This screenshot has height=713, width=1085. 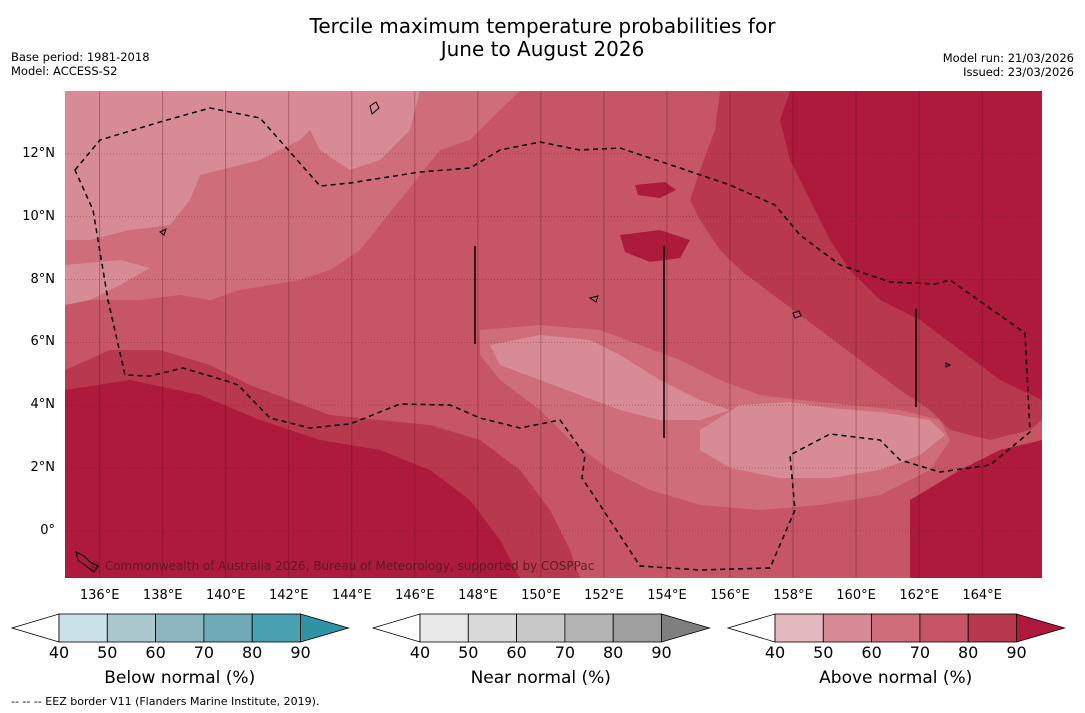 What do you see at coordinates (107, 282) in the screenshot?
I see `band-above-50-w` at bounding box center [107, 282].